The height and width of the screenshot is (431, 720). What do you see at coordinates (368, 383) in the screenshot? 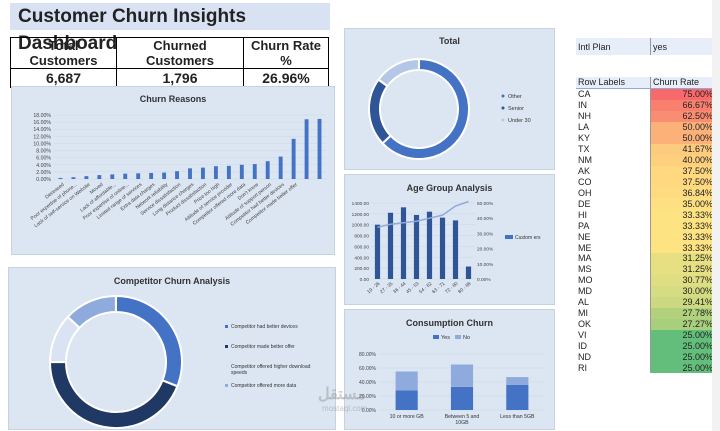
I see `y-tick-label: 40.00%` at bounding box center [368, 383].